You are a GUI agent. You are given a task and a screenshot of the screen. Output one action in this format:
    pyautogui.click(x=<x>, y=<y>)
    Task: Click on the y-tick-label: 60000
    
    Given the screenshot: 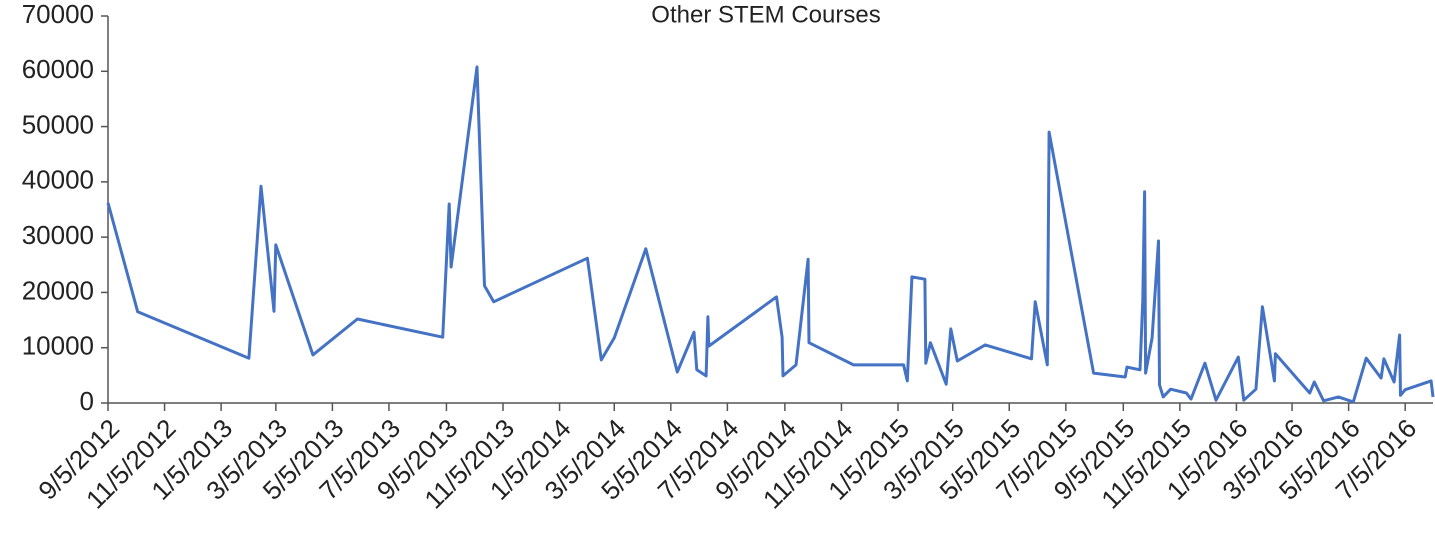 What is the action you would take?
    pyautogui.click(x=58, y=69)
    